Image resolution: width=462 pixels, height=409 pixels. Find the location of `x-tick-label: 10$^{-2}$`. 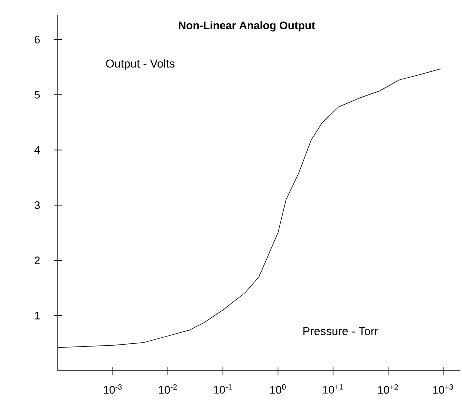

x-tick-label: 10$^{-2}$ is located at coordinates (168, 389).